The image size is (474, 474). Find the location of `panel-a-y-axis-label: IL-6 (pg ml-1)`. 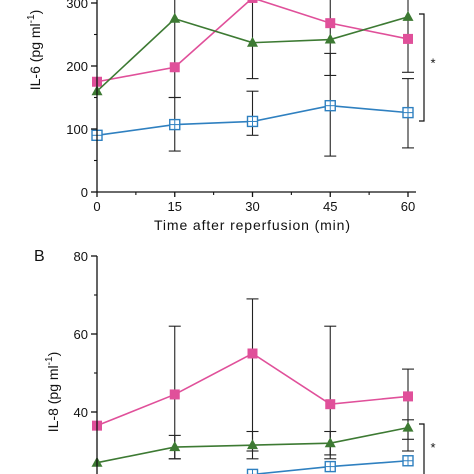

panel-a-y-axis-label: IL-6 (pg ml-1) is located at coordinates (34, 50).